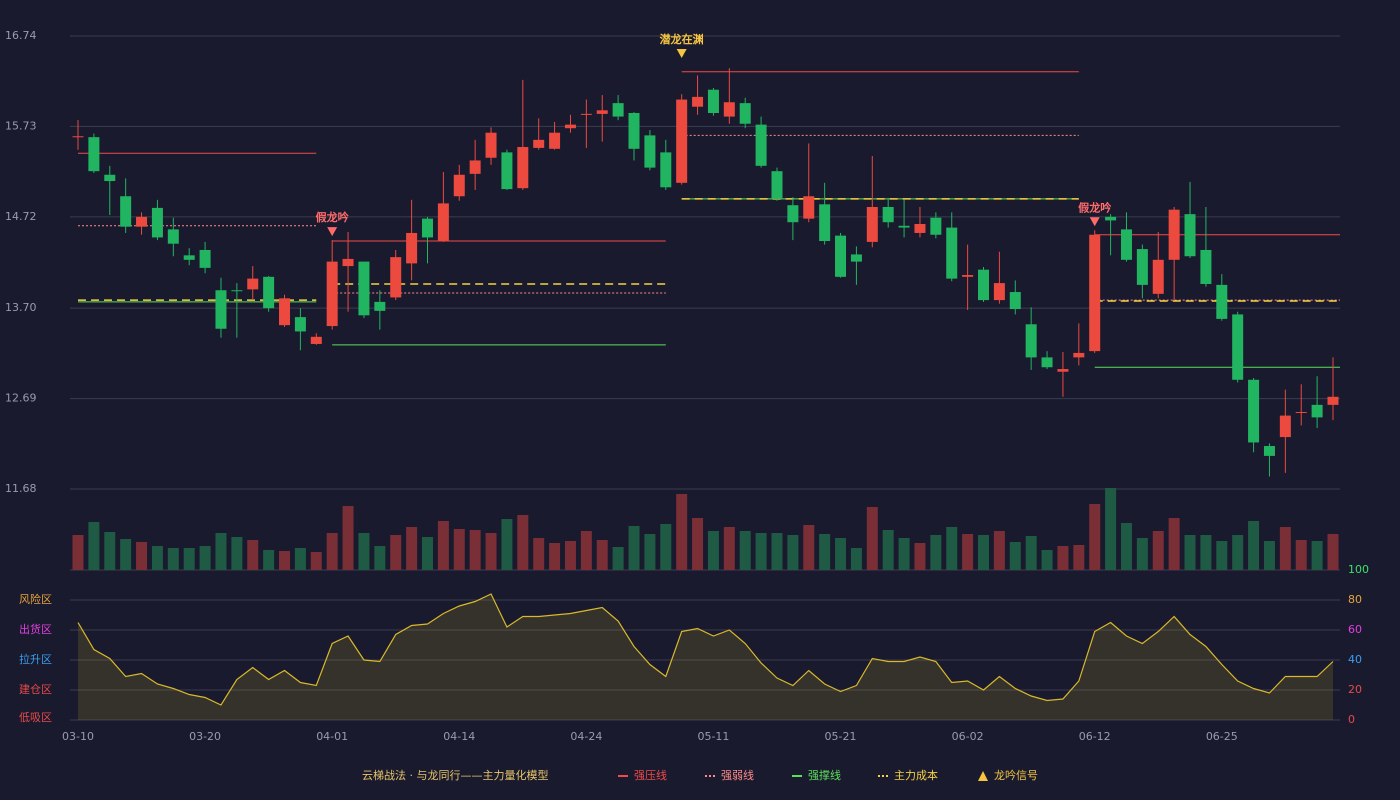 The height and width of the screenshot is (800, 1400). I want to click on osc-area, so click(705, 657).